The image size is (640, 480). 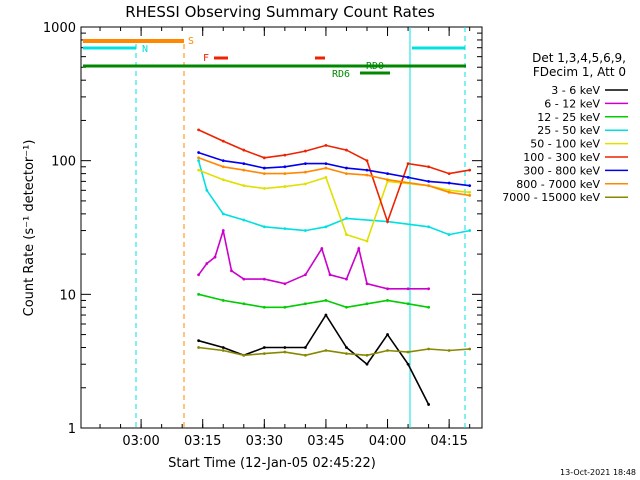 I want to click on footer-date: 13-Oct-2021 18:48, so click(x=598, y=472).